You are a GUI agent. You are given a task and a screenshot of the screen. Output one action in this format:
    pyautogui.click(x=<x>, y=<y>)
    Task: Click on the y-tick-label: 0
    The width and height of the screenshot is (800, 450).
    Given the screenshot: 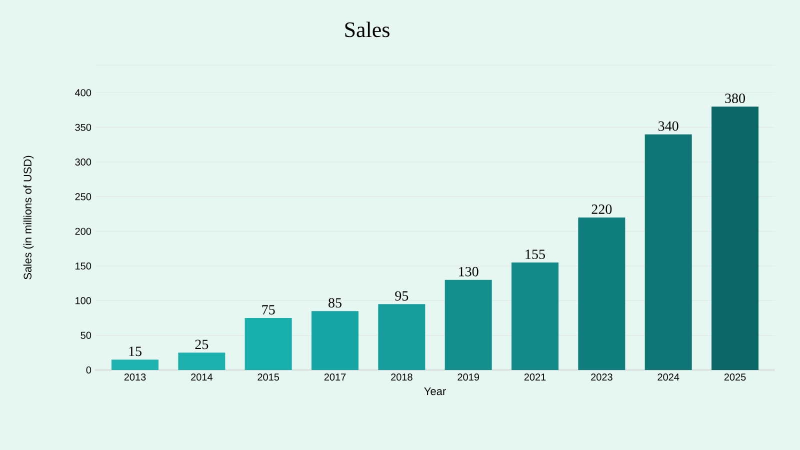 What is the action you would take?
    pyautogui.click(x=89, y=370)
    